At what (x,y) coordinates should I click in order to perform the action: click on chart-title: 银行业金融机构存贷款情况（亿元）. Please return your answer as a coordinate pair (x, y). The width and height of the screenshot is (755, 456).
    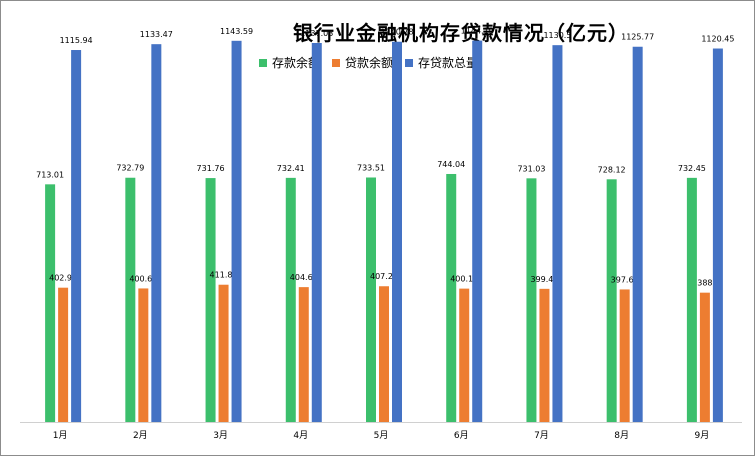
    Looking at the image, I should click on (461, 33).